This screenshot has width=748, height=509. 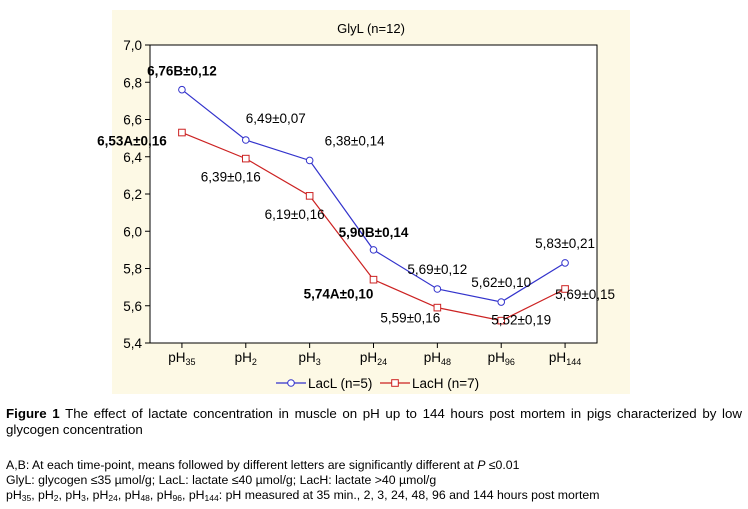 I want to click on data-label: 6,53A±0,16, so click(x=132, y=141).